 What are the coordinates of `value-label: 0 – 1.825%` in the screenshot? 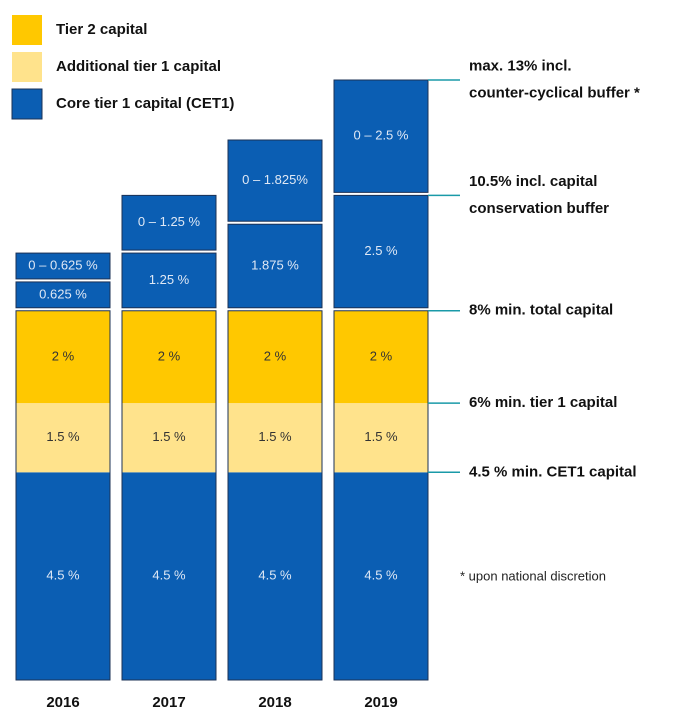 It's located at (275, 179).